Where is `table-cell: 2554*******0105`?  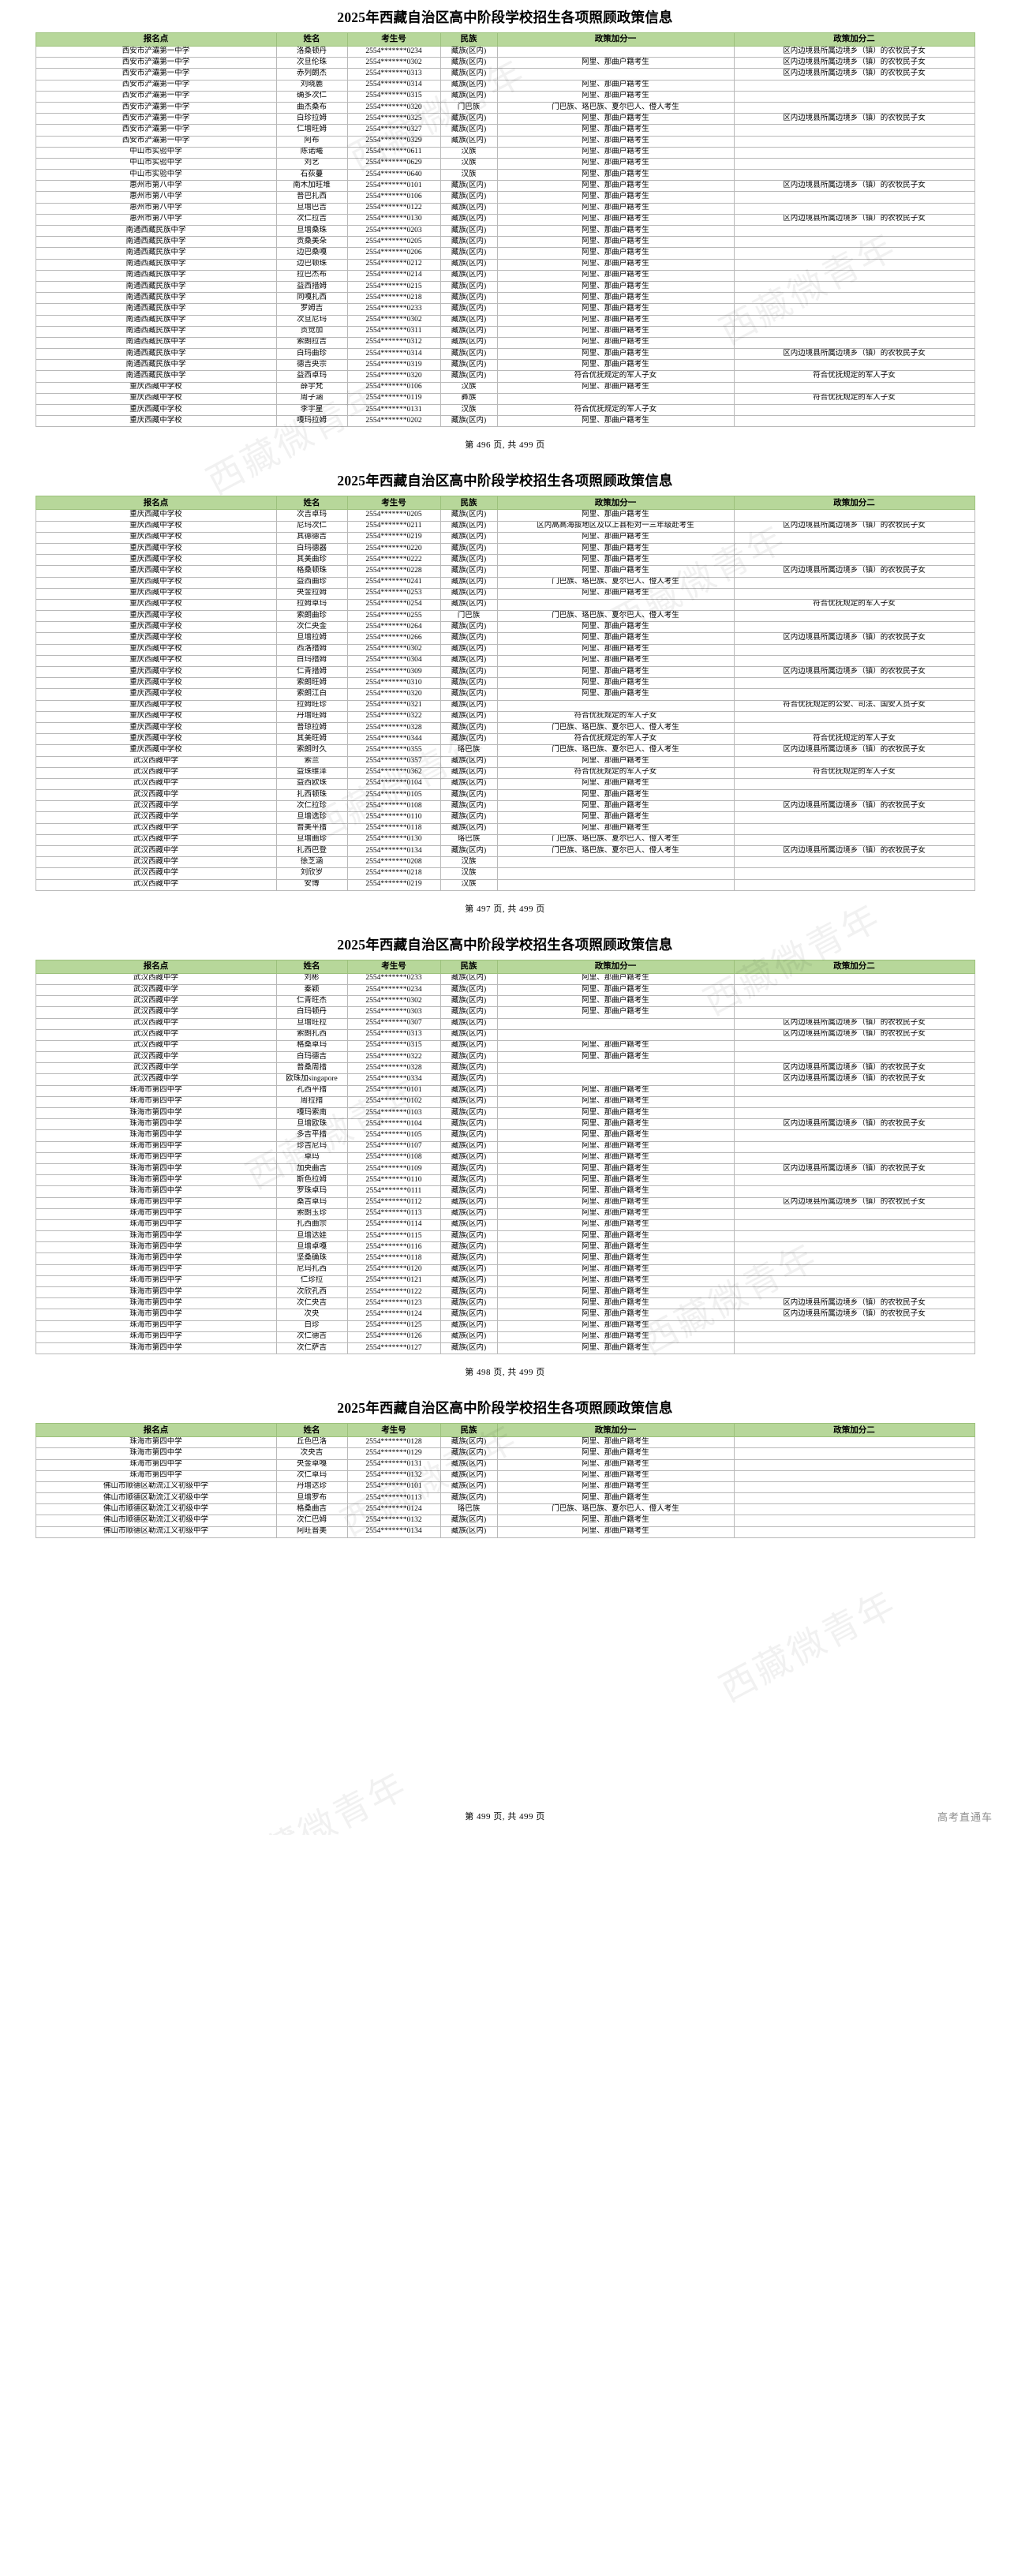 table-cell: 2554*******0105 is located at coordinates (393, 795).